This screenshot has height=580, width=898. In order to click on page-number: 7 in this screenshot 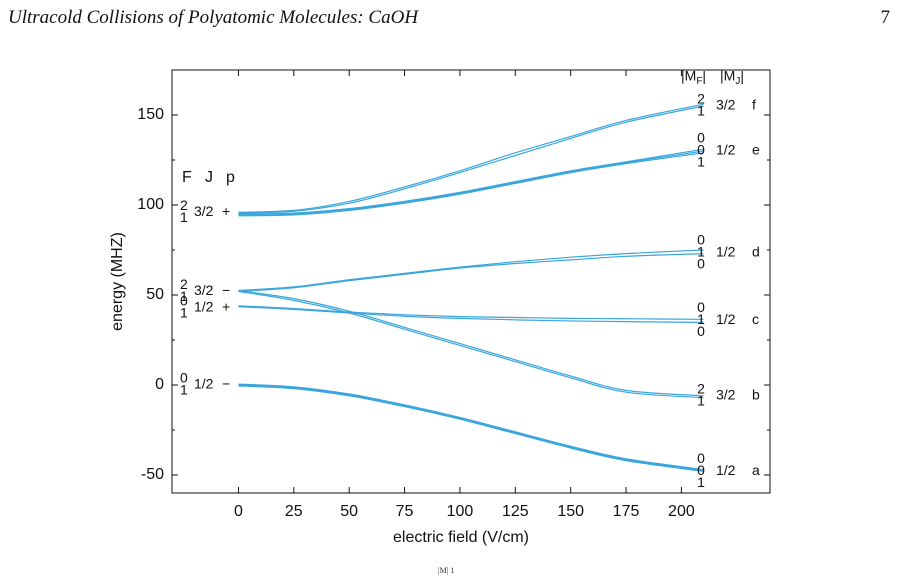, I will do `click(885, 17)`.